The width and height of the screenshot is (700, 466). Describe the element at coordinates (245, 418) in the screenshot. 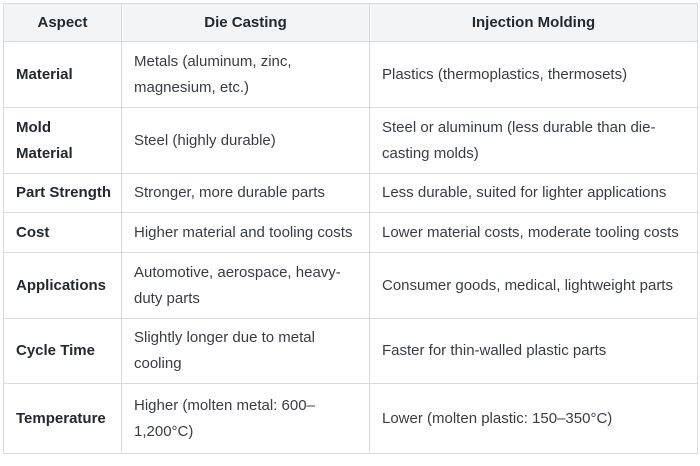

I see `die-casting-cell-temperature: Higher (molten metal: 600–1,200°C)` at that location.